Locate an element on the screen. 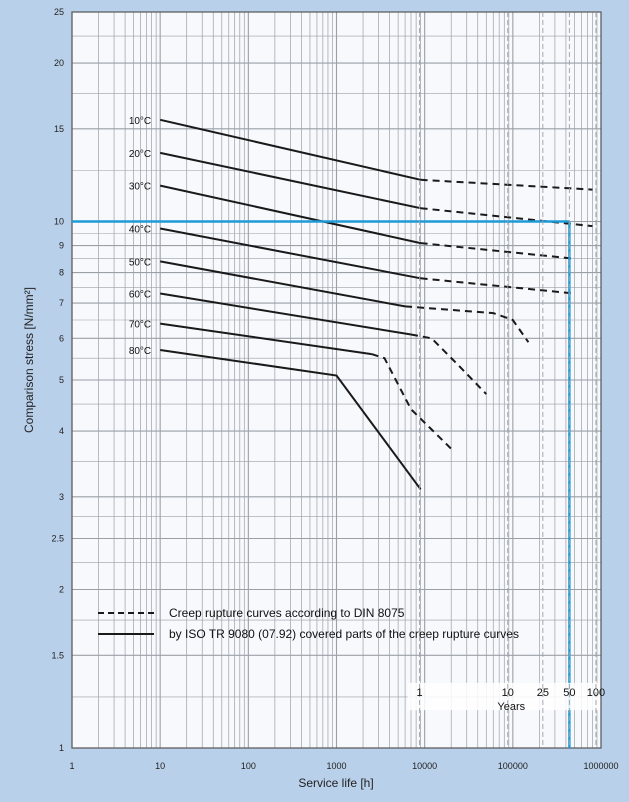 This screenshot has height=802, width=629. years-tick-label: 25 is located at coordinates (543, 693).